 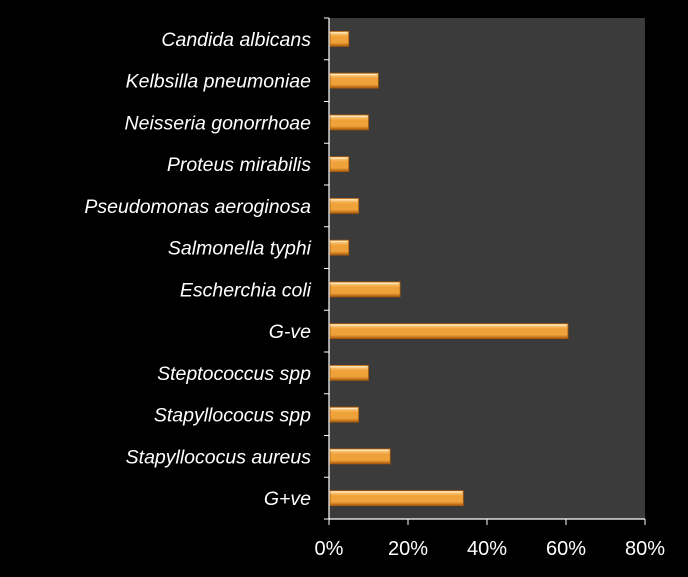 What do you see at coordinates (566, 549) in the screenshot?
I see `x-tick-label-3: 60%` at bounding box center [566, 549].